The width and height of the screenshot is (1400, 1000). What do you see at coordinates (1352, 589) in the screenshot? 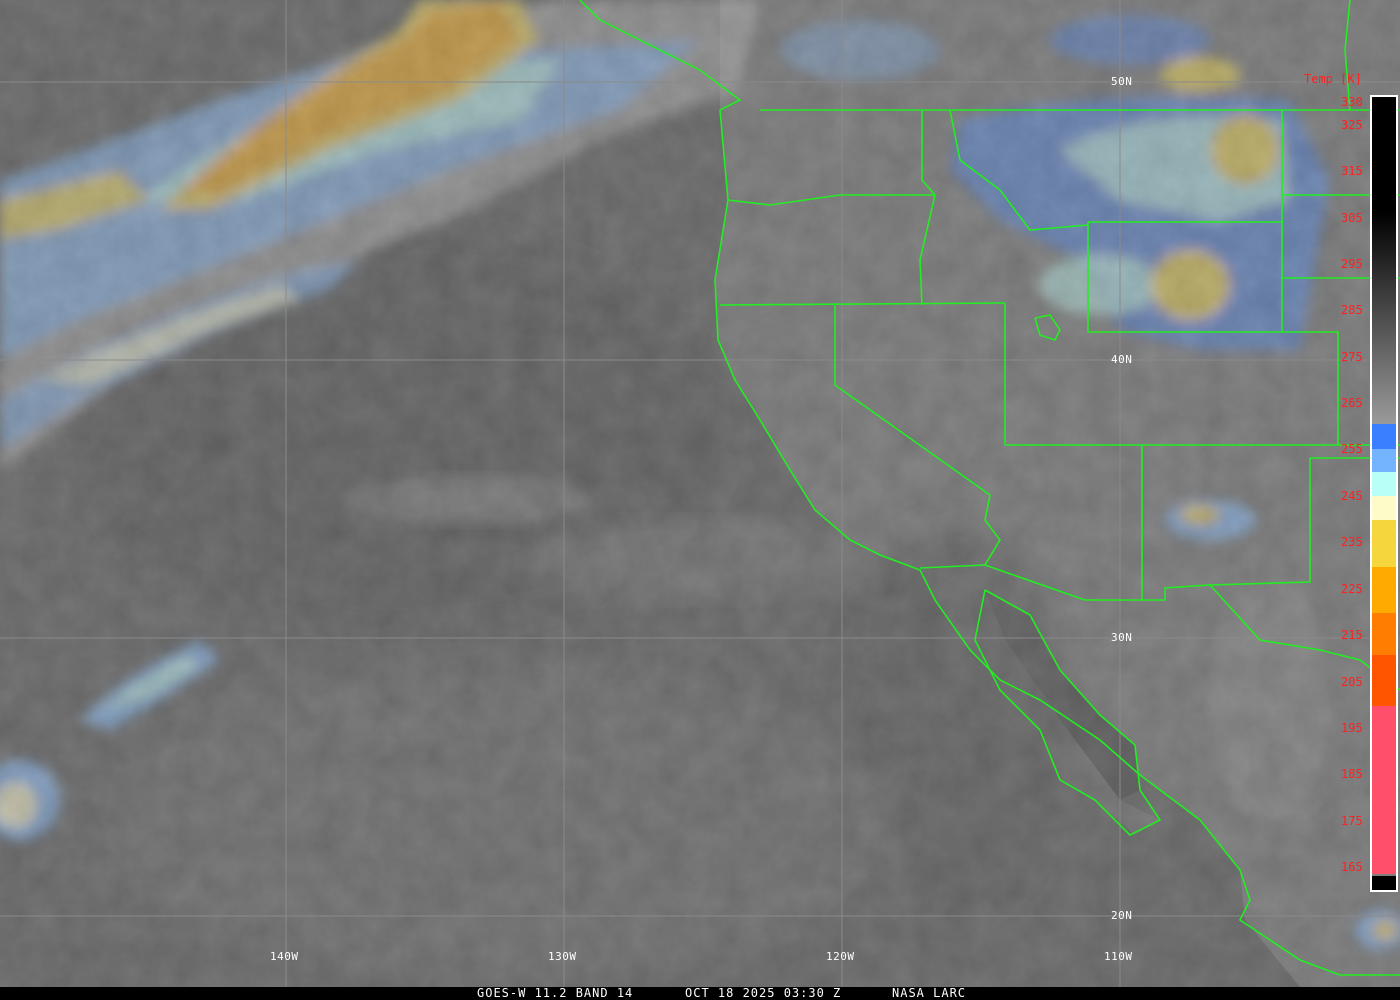
I see `colorbar-tick-225: 225` at bounding box center [1352, 589].